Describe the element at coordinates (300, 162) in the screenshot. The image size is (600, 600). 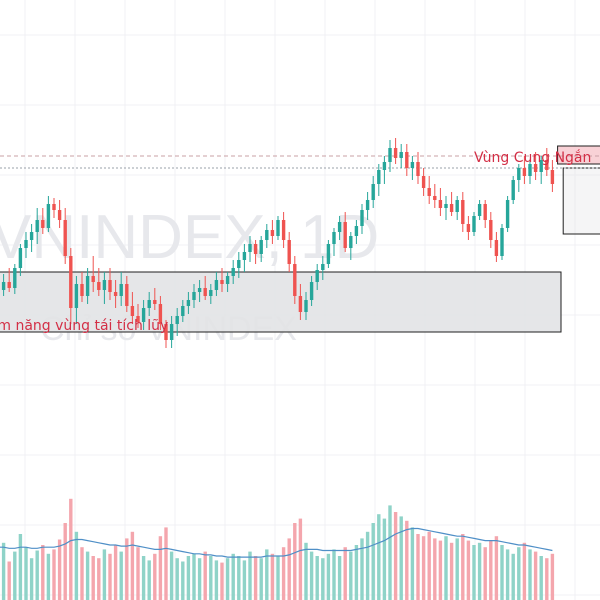
I see `reference-lines` at that location.